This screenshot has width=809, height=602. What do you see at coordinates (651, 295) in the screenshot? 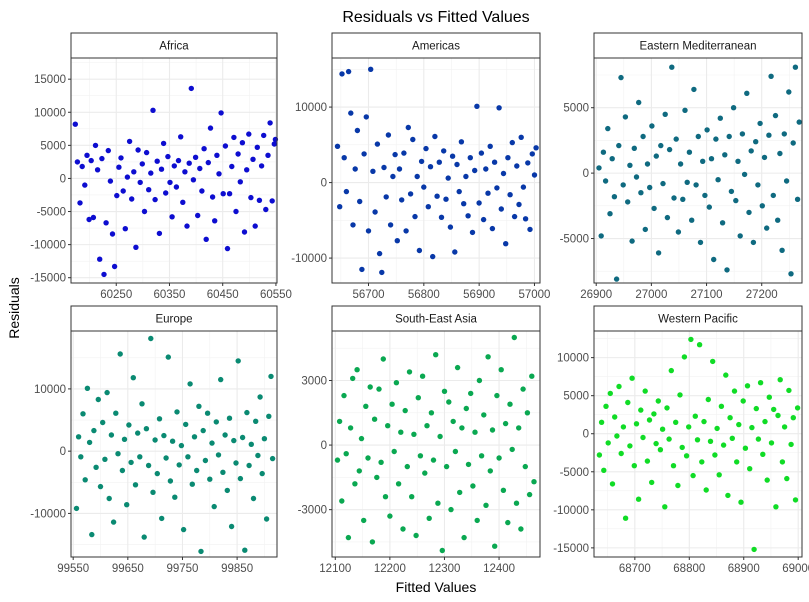
I see `x-tick-label: 27000` at bounding box center [651, 295].